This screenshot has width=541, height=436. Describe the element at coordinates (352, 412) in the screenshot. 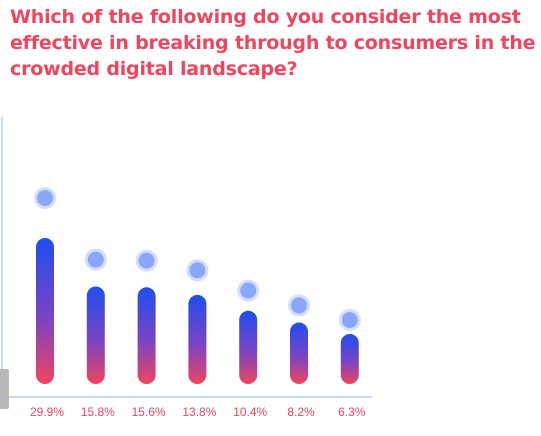

I see `value-label-7: 6.3%` at that location.